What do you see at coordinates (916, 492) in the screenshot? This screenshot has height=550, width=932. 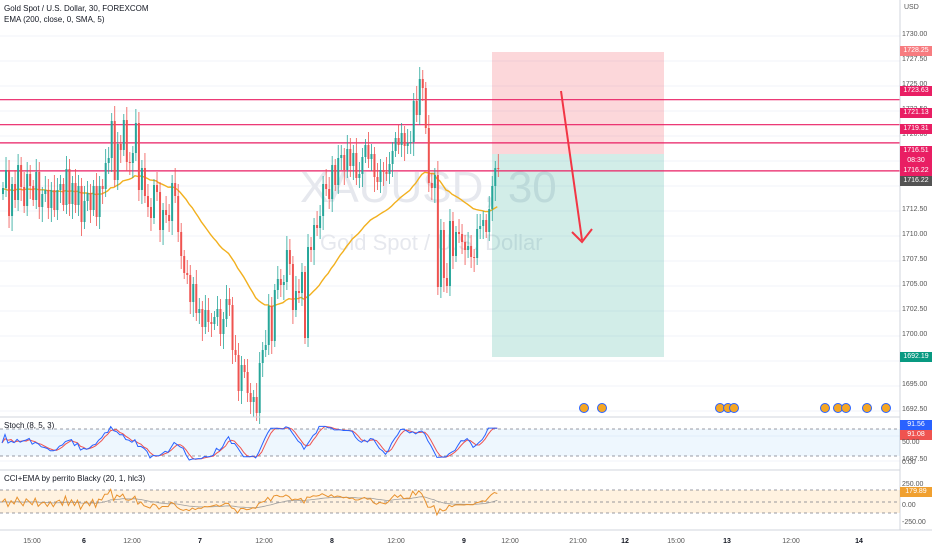 I see `cci-value-tag: 179.89` at bounding box center [916, 492].